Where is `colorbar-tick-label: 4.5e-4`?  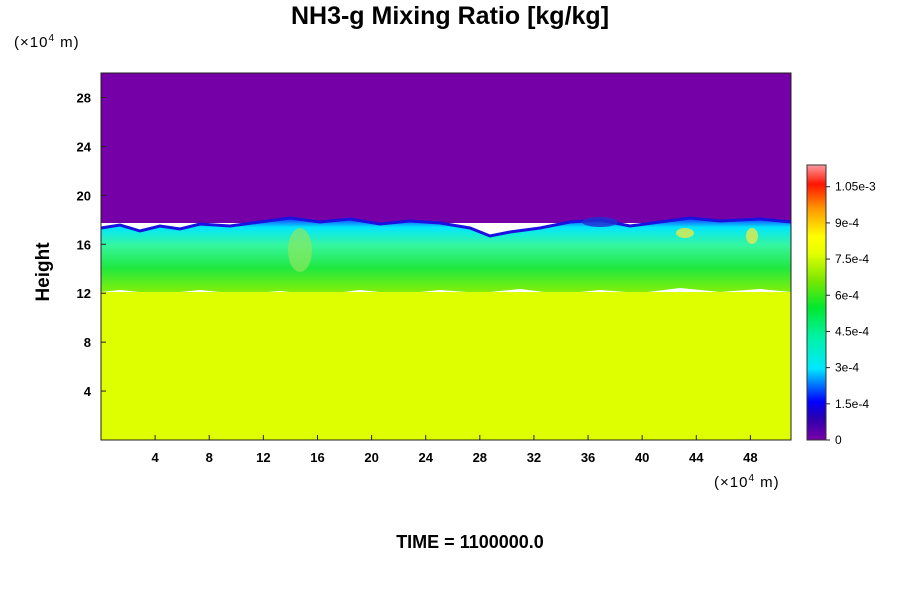 colorbar-tick-label: 4.5e-4 is located at coordinates (852, 331).